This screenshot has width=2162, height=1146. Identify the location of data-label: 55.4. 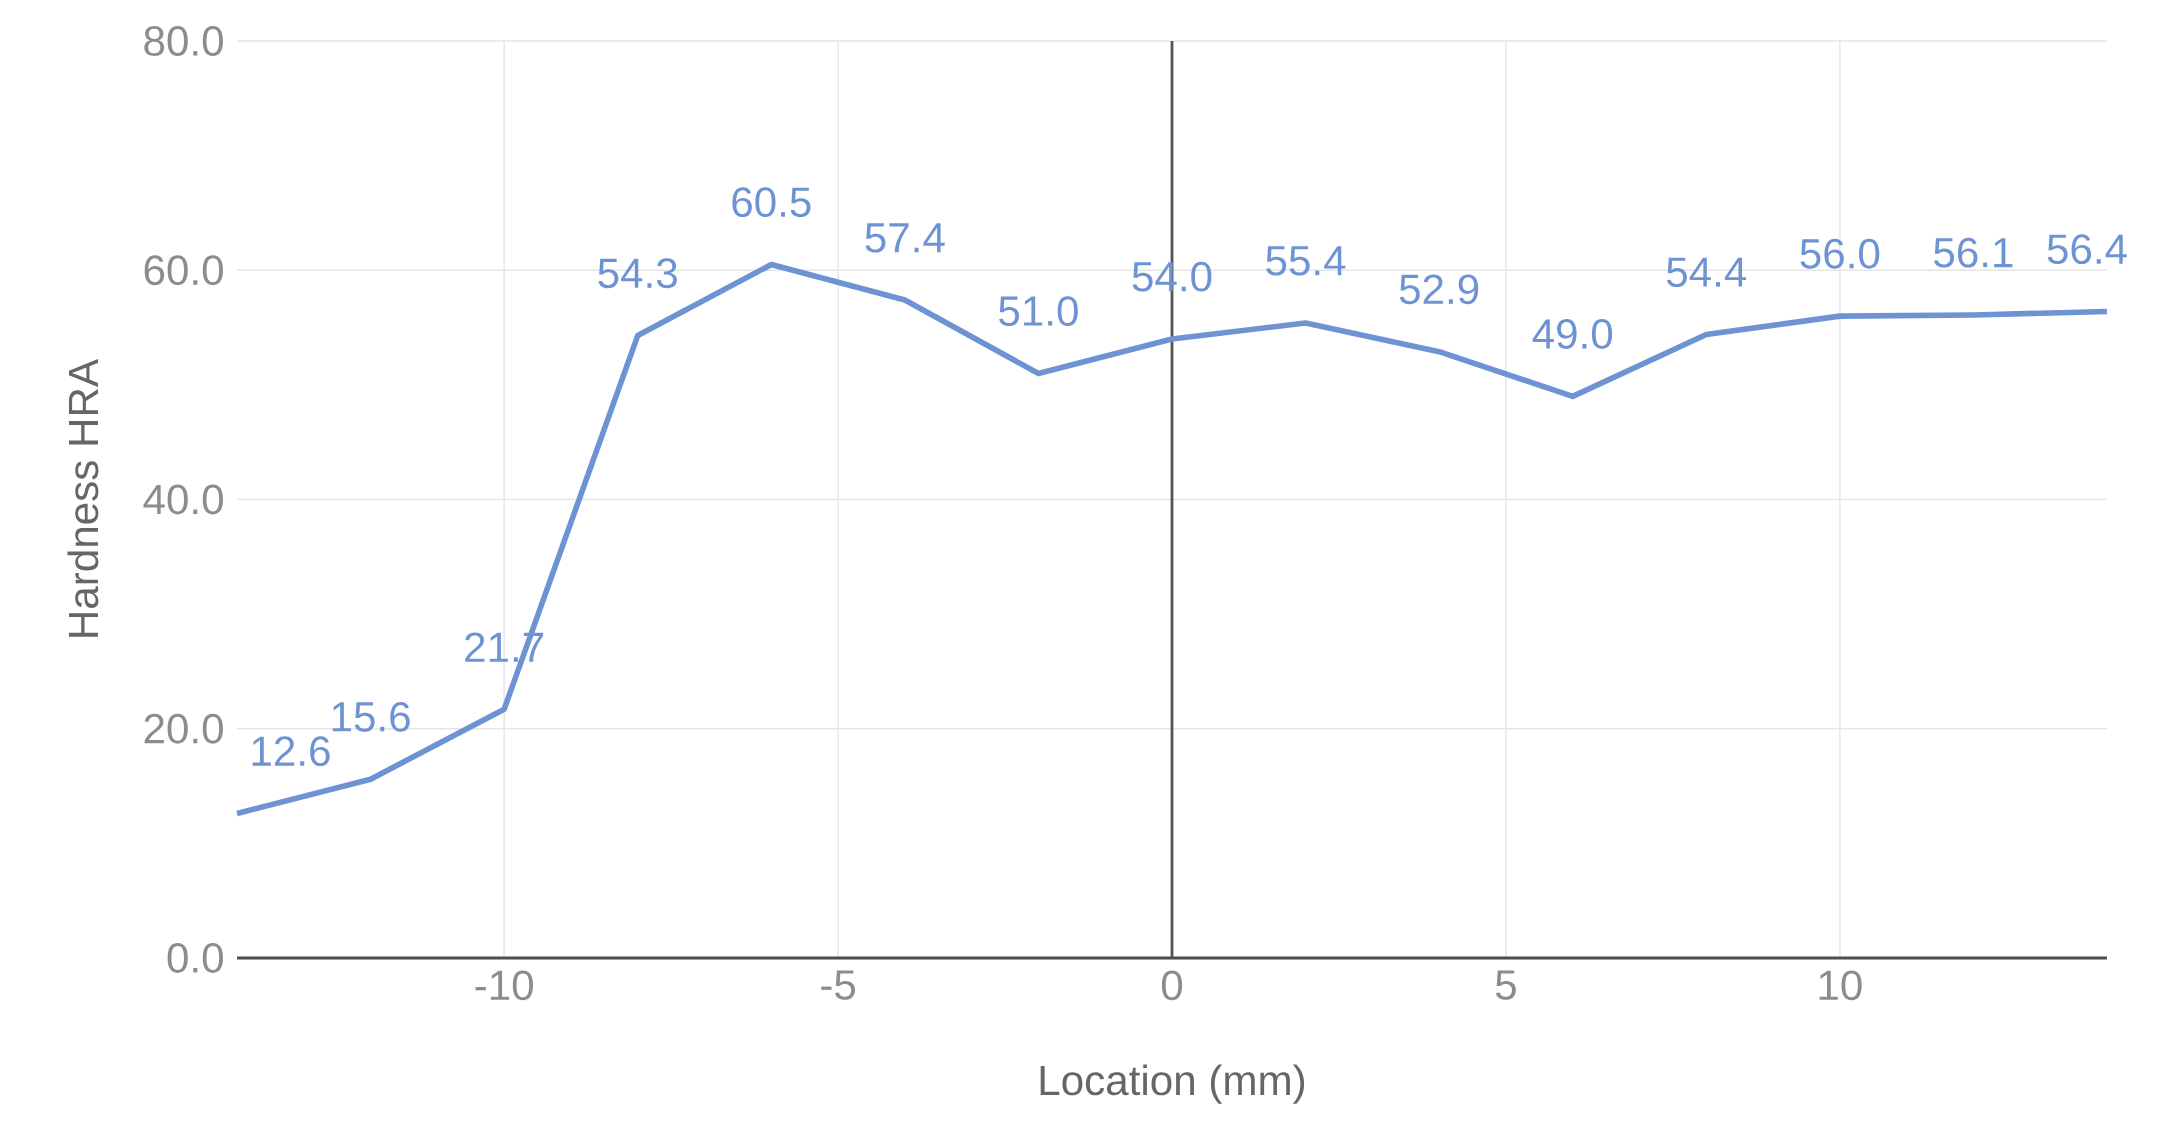
(1306, 261).